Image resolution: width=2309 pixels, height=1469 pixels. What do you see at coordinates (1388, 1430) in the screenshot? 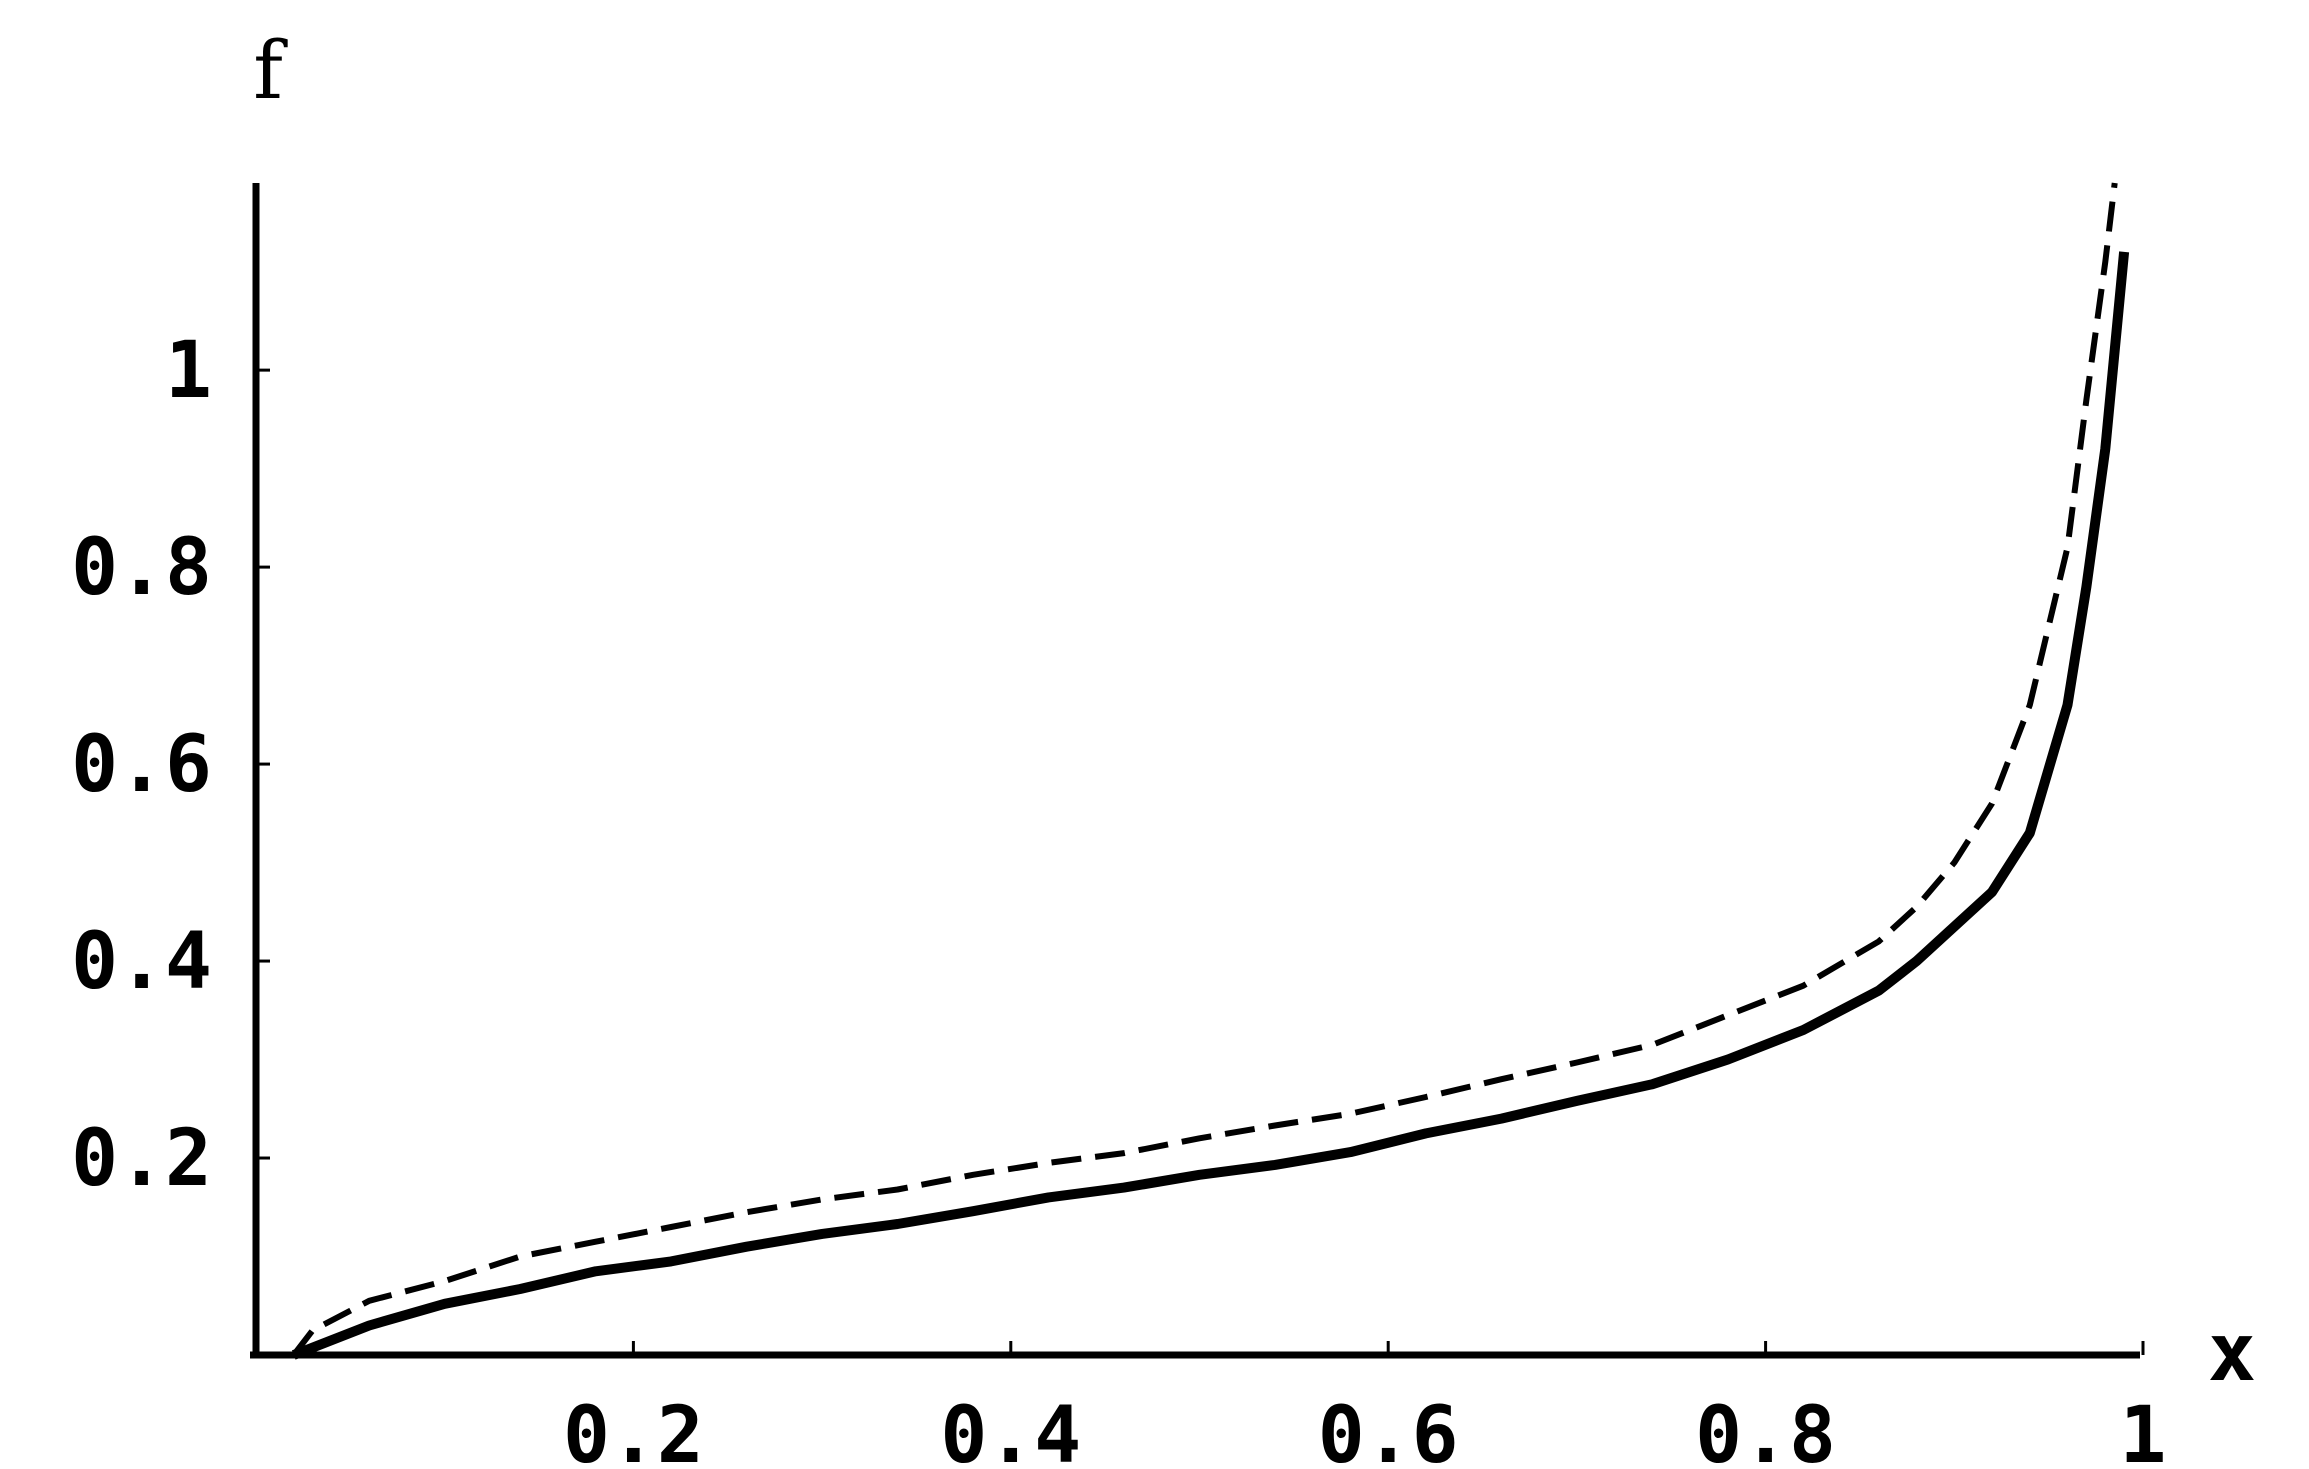
I see `x-tick-label: 0.6` at bounding box center [1388, 1430].